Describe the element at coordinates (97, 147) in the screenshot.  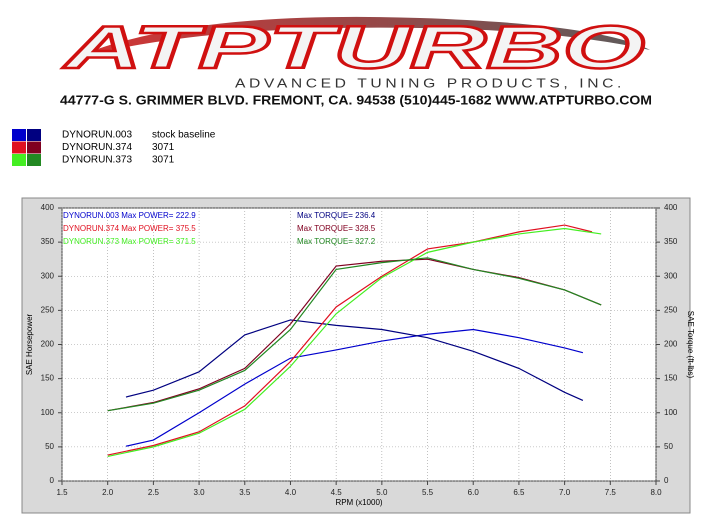
I see `legend-name: DYNORUN.374` at that location.